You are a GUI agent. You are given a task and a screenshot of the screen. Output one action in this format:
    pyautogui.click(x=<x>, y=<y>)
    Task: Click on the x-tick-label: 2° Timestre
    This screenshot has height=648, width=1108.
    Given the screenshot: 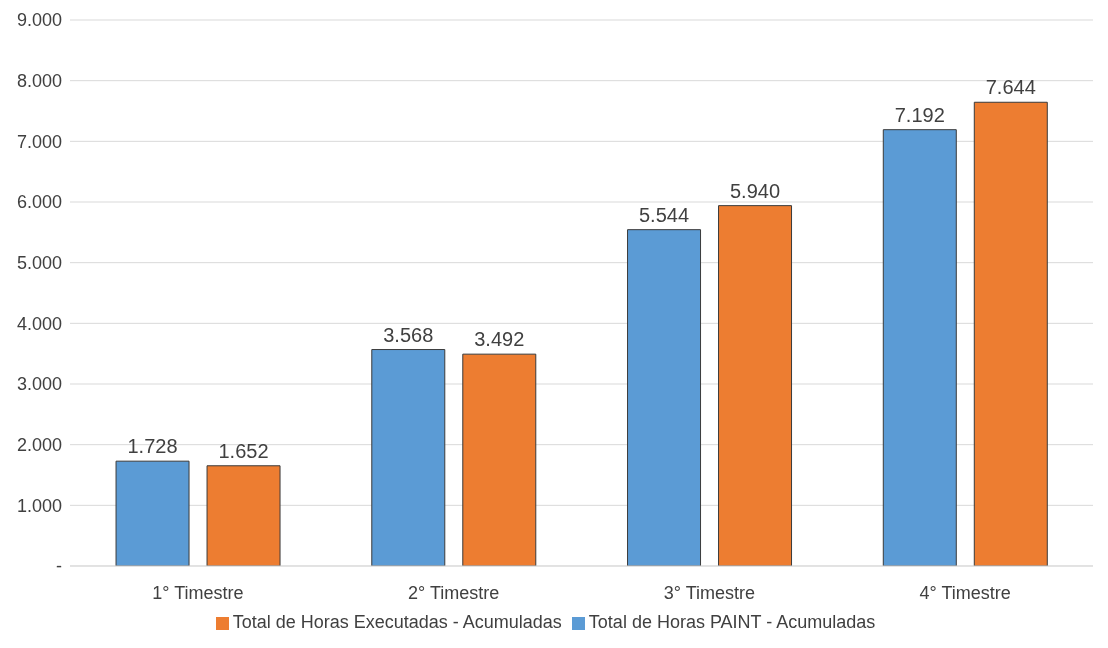 What is the action you would take?
    pyautogui.click(x=454, y=592)
    